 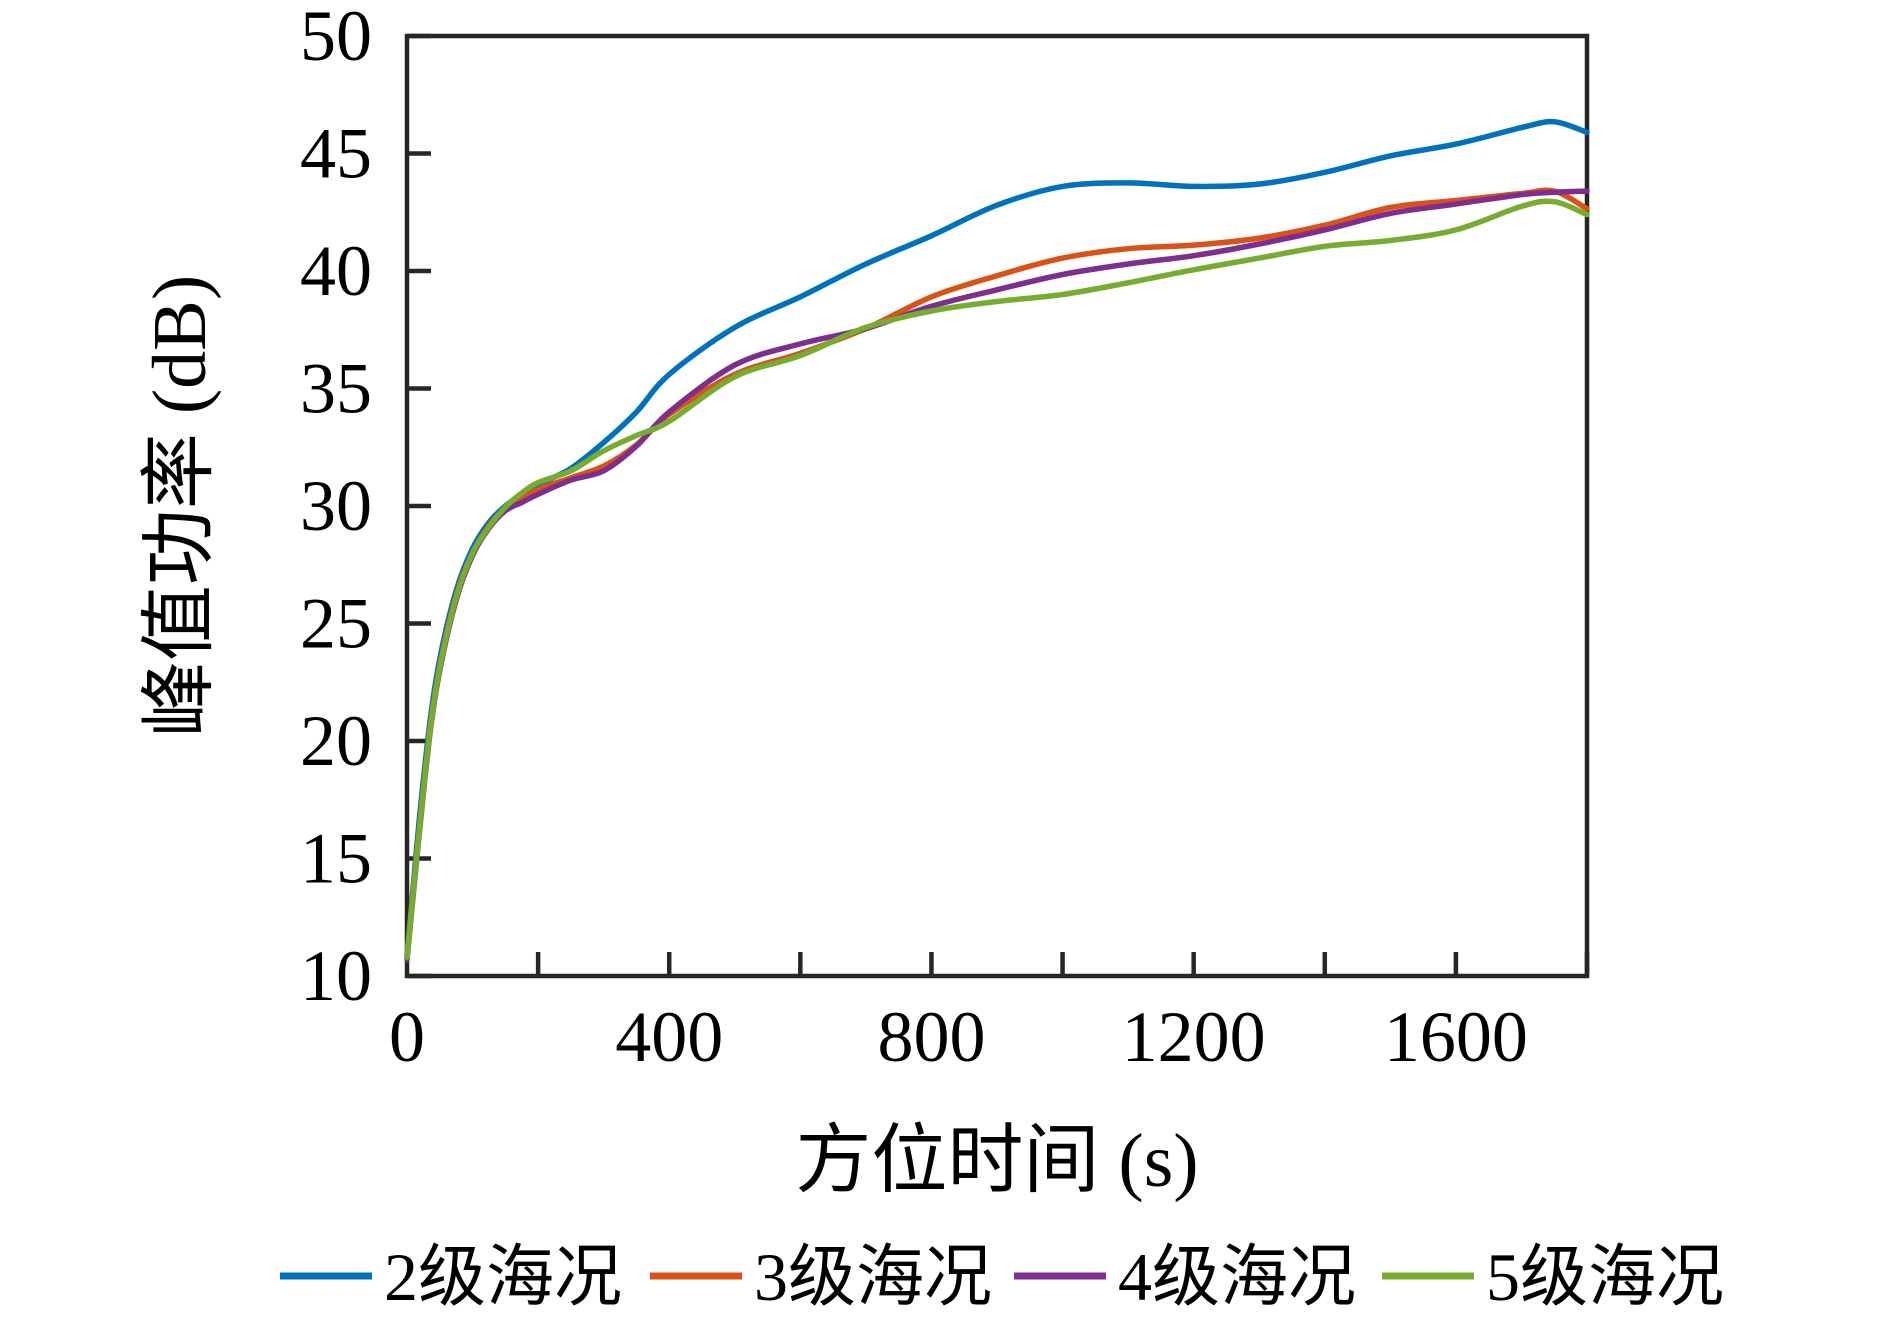 I want to click on y-tick-label: 50, so click(x=336, y=38).